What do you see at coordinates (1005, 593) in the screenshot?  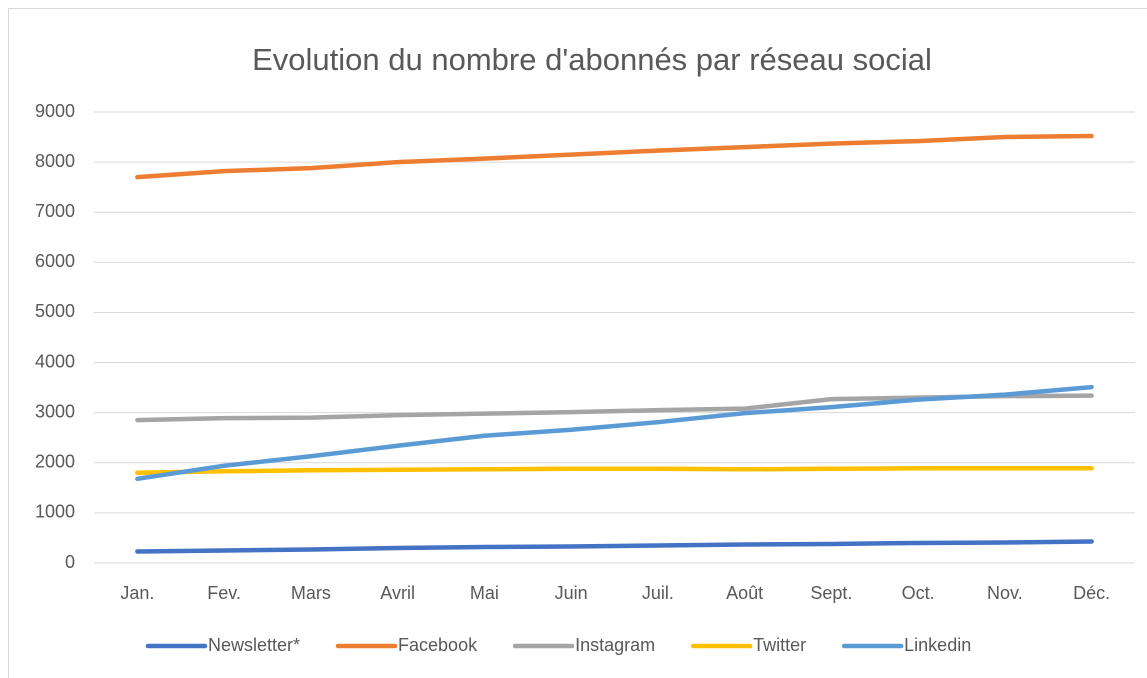 I see `x-tick-label: Nov.` at bounding box center [1005, 593].